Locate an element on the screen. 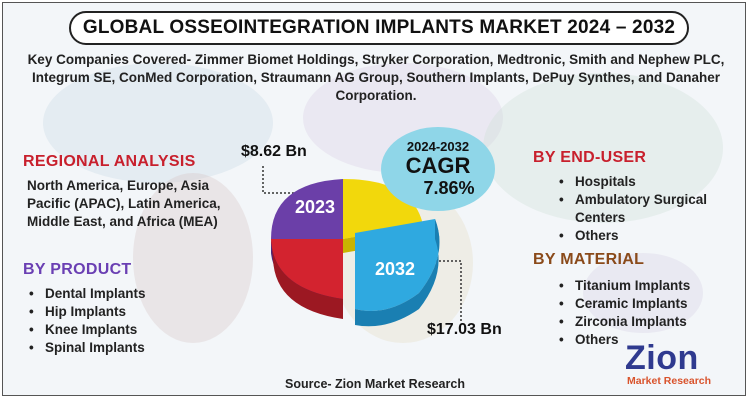 This screenshot has width=750, height=402. year-label-2032: 2032 is located at coordinates (395, 269).